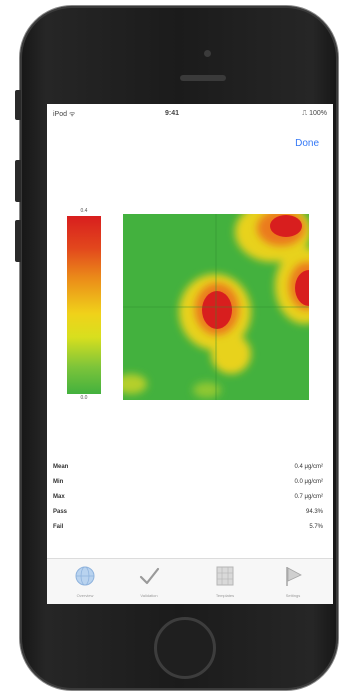 This screenshot has height=693, width=359. I want to click on stat-label: Pass, so click(60, 512).